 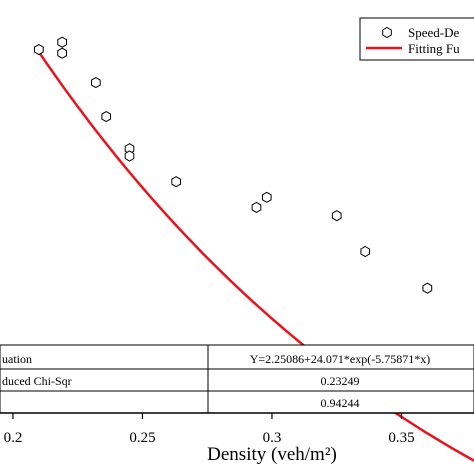 I want to click on legend-box, so click(x=416, y=39).